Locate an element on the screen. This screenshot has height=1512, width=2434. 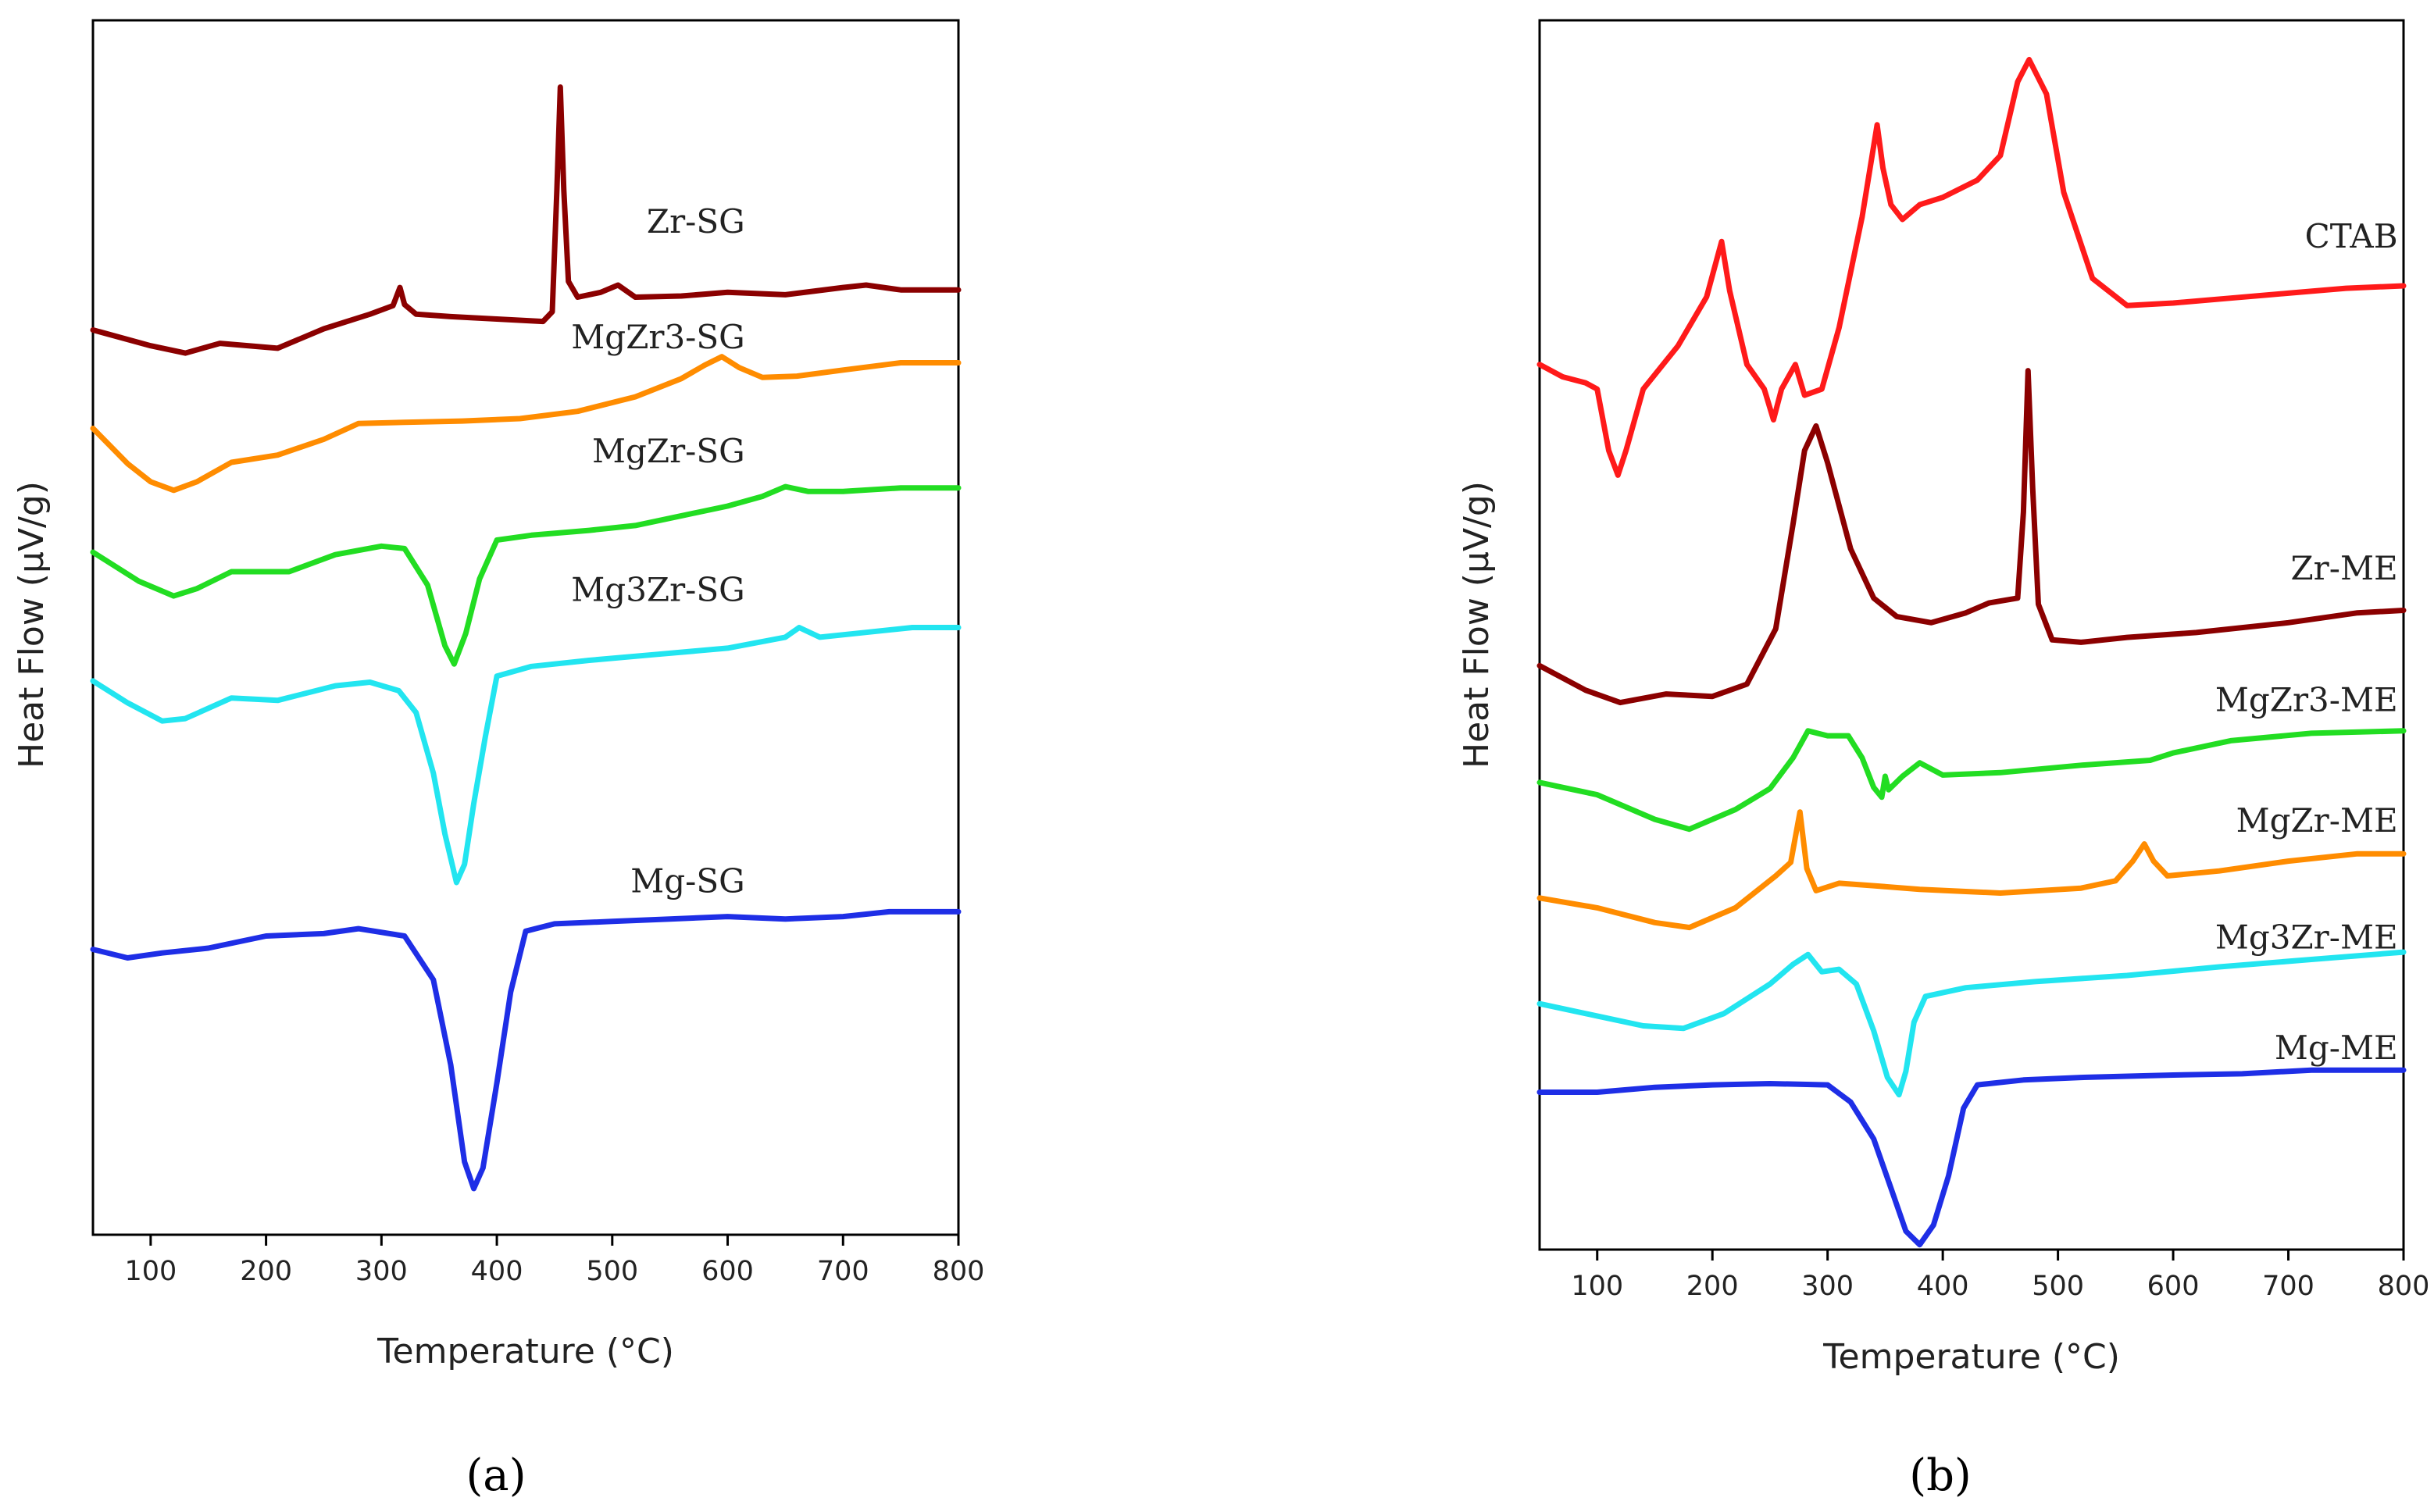
x-tick-label-a-700: 700 is located at coordinates (843, 1271).